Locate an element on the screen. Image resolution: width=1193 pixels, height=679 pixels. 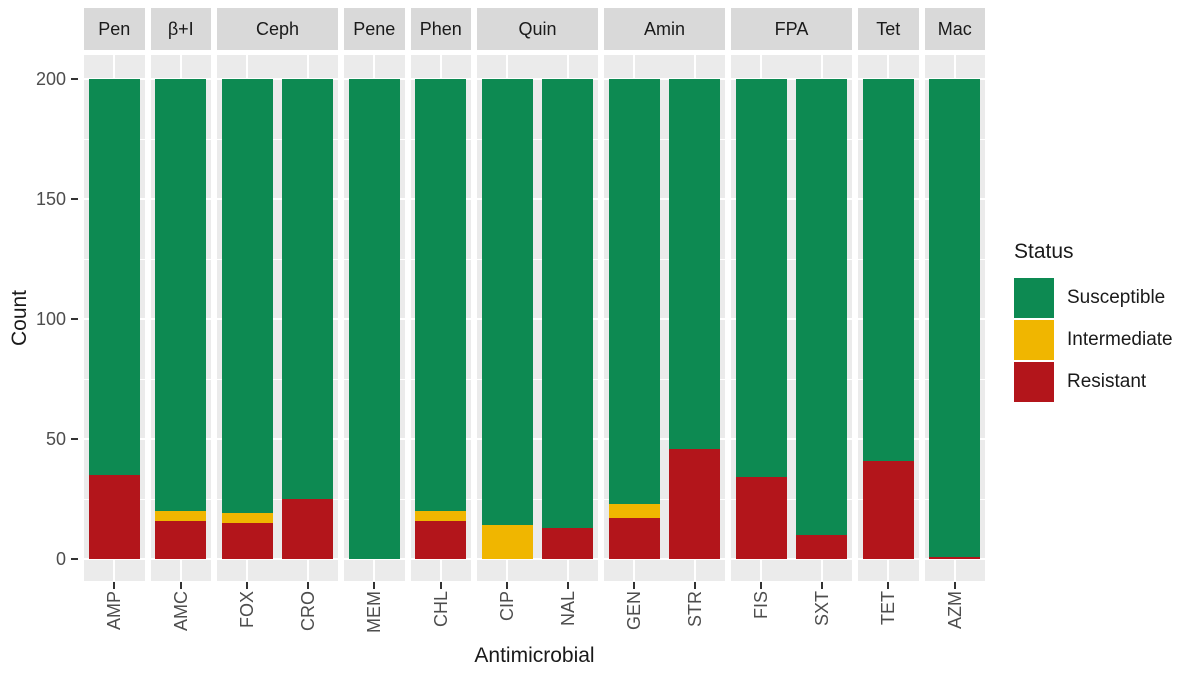
facet-Phen: Phen CHL is located at coordinates (441, 330).